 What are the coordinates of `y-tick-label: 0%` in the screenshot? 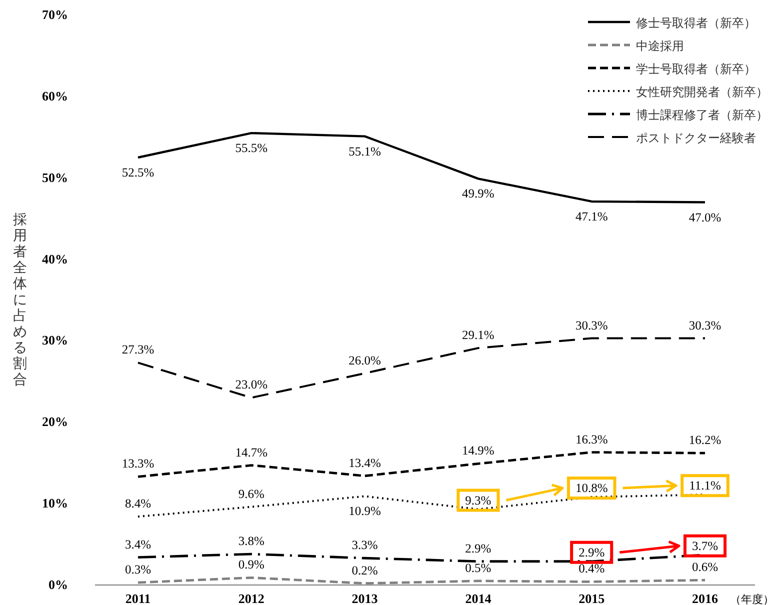 It's located at (58, 584).